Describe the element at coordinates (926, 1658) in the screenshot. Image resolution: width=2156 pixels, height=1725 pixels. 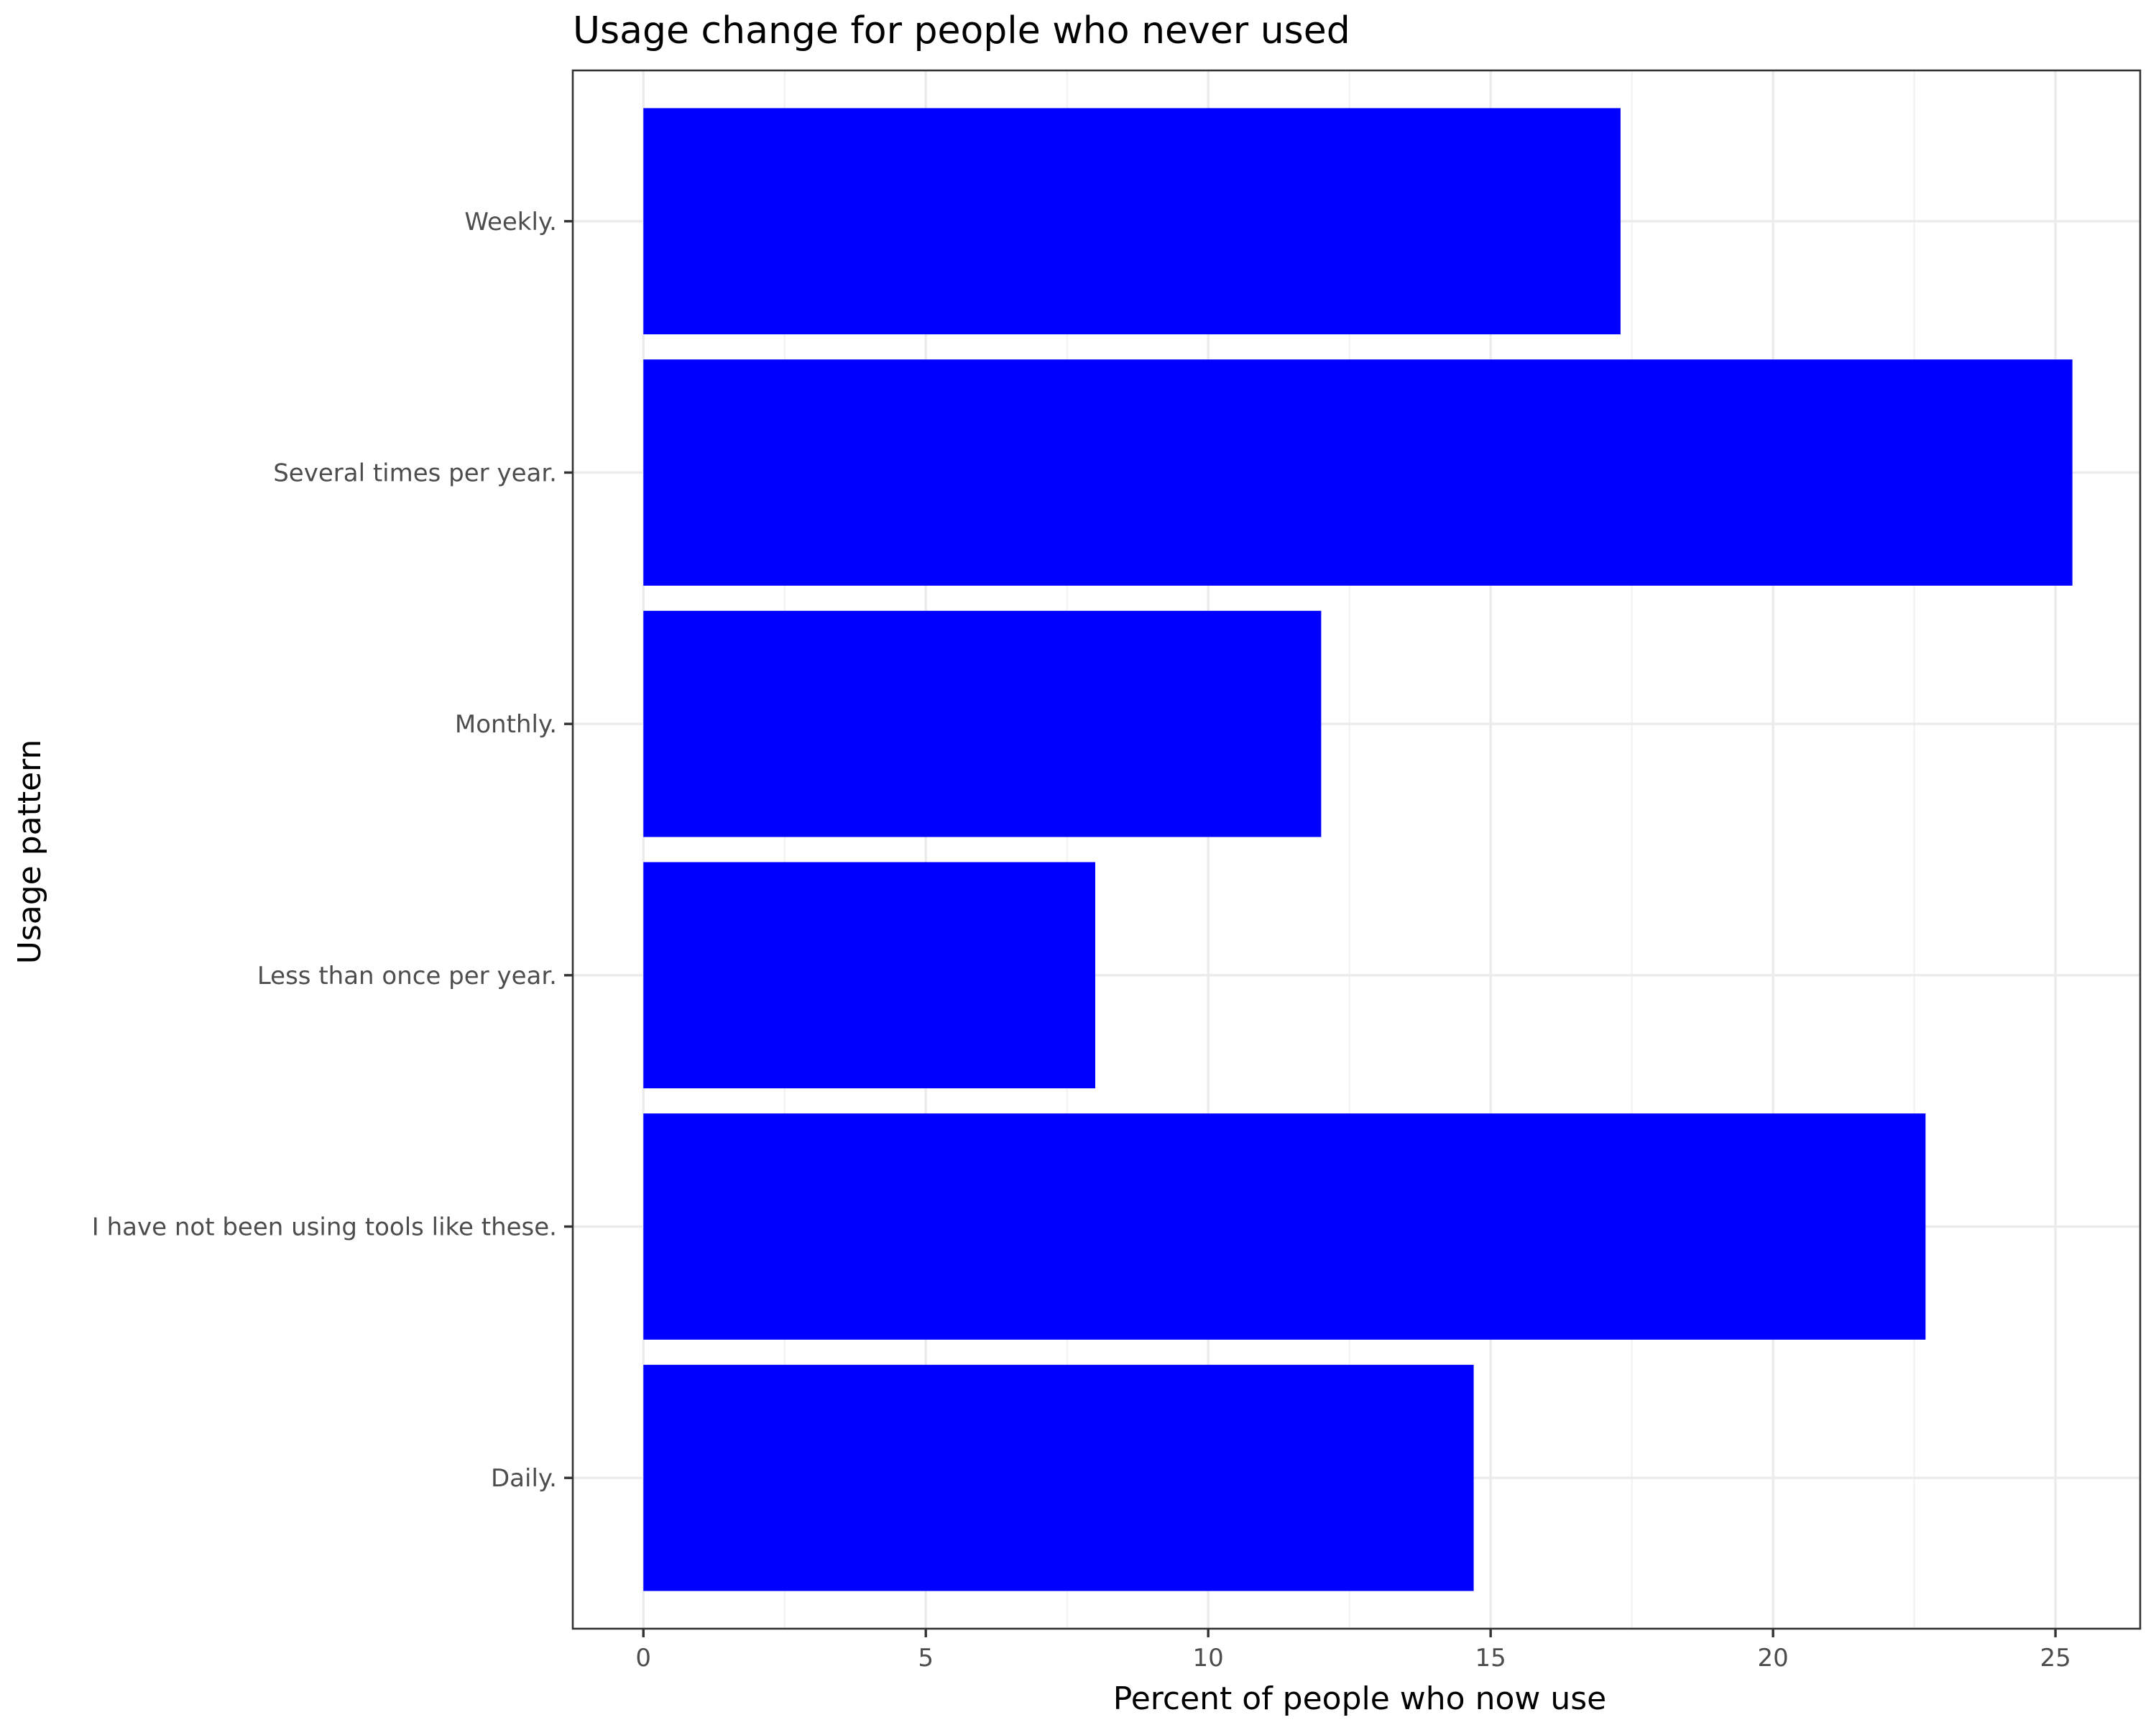
I see `x-tick-label: 5` at that location.